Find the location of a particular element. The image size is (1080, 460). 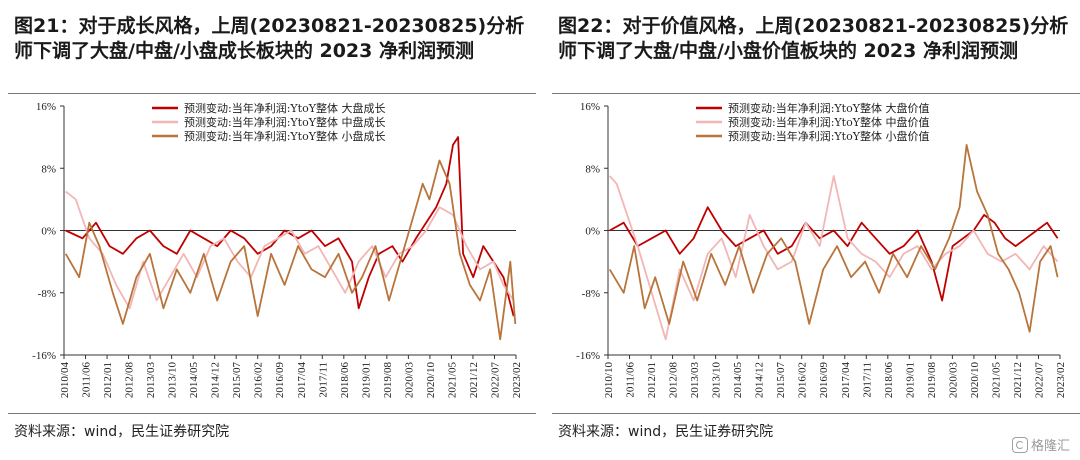

legend-label: 预测变动:当年净利润:YtoY整体 大盘成长 is located at coordinates (284, 108).